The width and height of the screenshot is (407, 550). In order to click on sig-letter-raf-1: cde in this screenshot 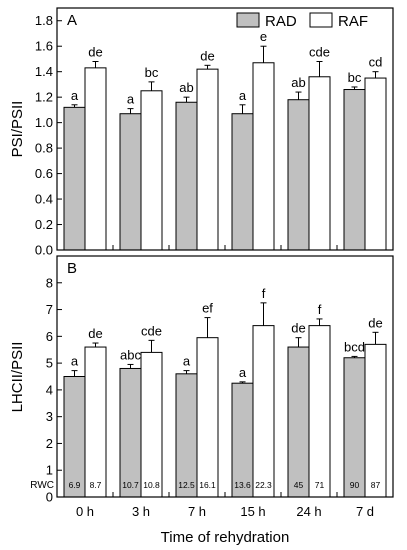, I will do `click(151, 330)`.